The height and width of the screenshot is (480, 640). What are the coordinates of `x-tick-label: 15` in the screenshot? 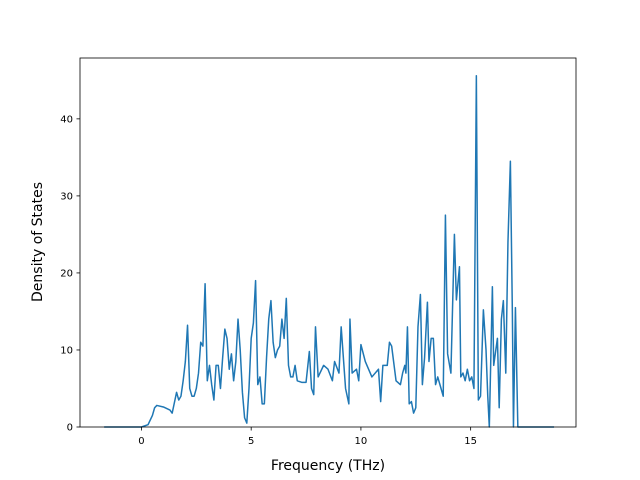 It's located at (470, 441).